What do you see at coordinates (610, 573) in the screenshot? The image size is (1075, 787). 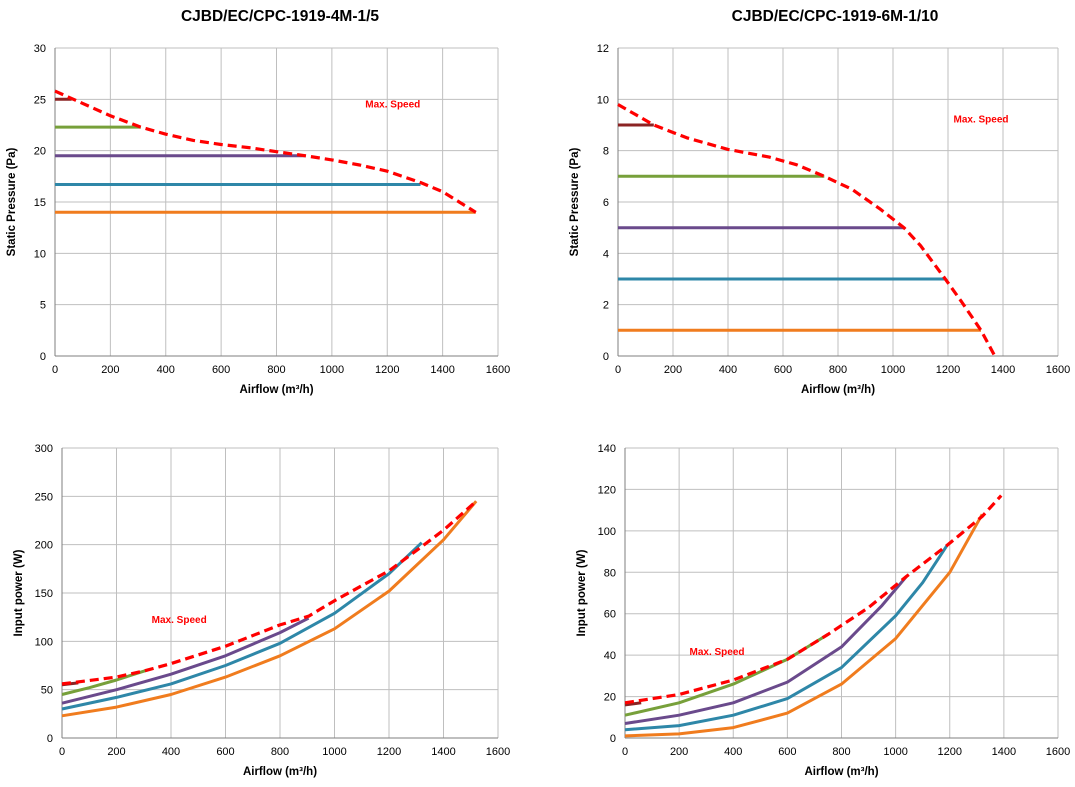 I see `y-tick-label: 80` at bounding box center [610, 573].